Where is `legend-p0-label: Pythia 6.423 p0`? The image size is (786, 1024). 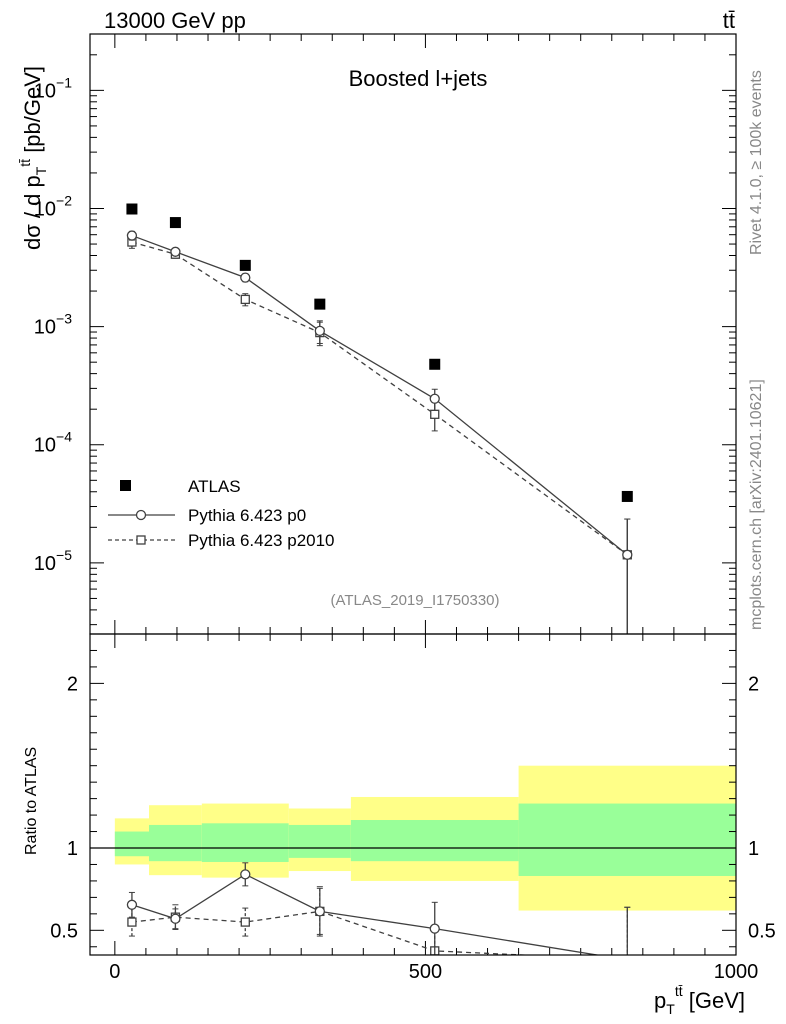
legend-p0-label: Pythia 6.423 p0 is located at coordinates (247, 515).